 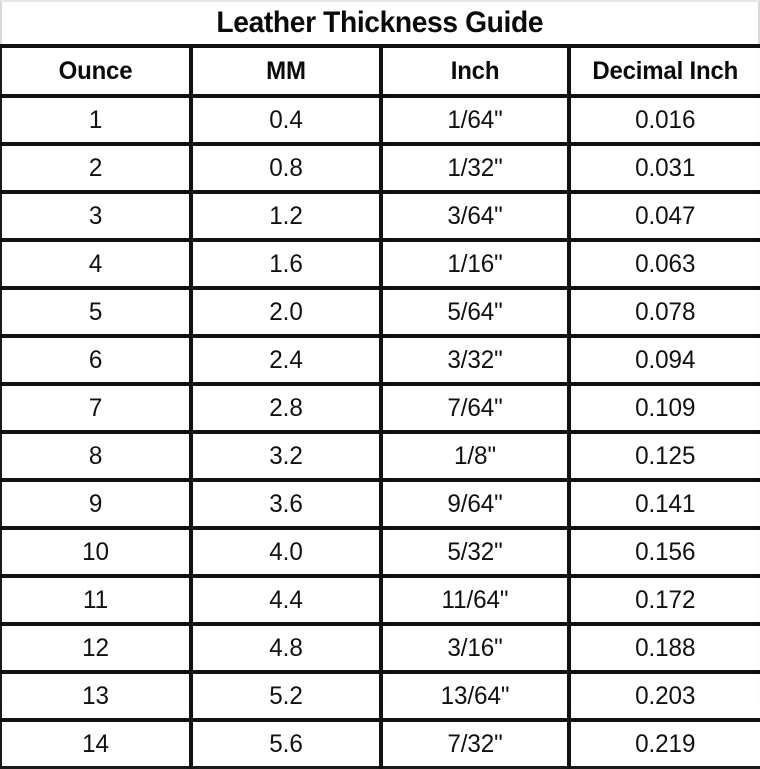 I want to click on table-row: 4 1.6 1/16" 0.063, so click(x=380, y=265).